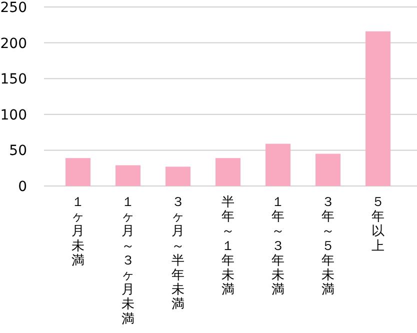 The height and width of the screenshot is (333, 417). I want to click on x-tick-label: １年～３年未満, so click(278, 246).